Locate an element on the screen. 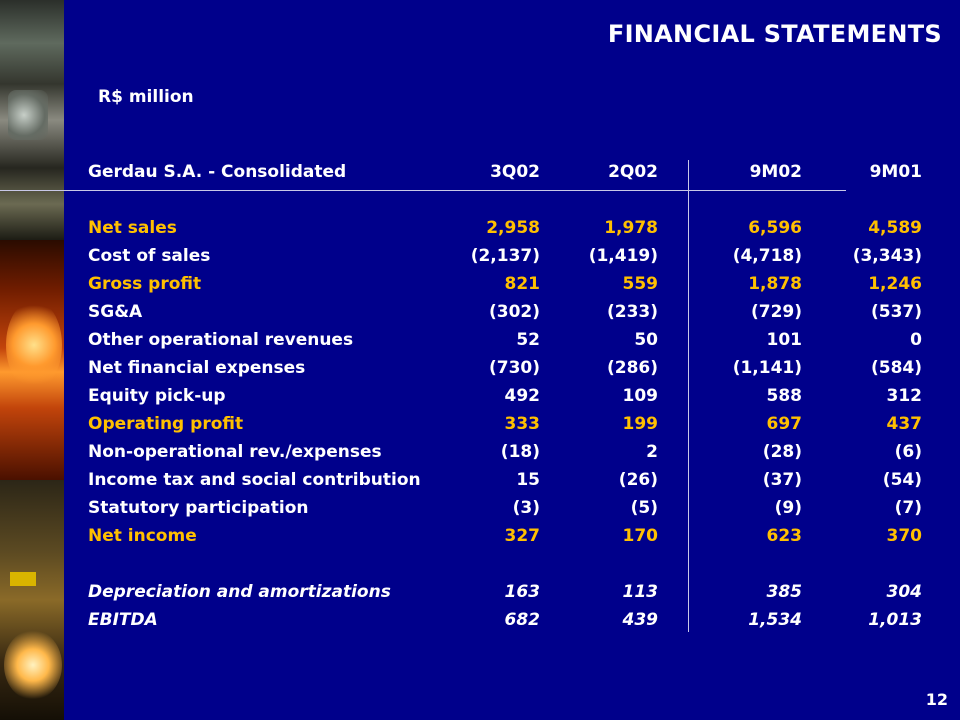 This screenshot has height=720, width=960. table-row: Operating profit 333 199 697 437 is located at coordinates (511, 424).